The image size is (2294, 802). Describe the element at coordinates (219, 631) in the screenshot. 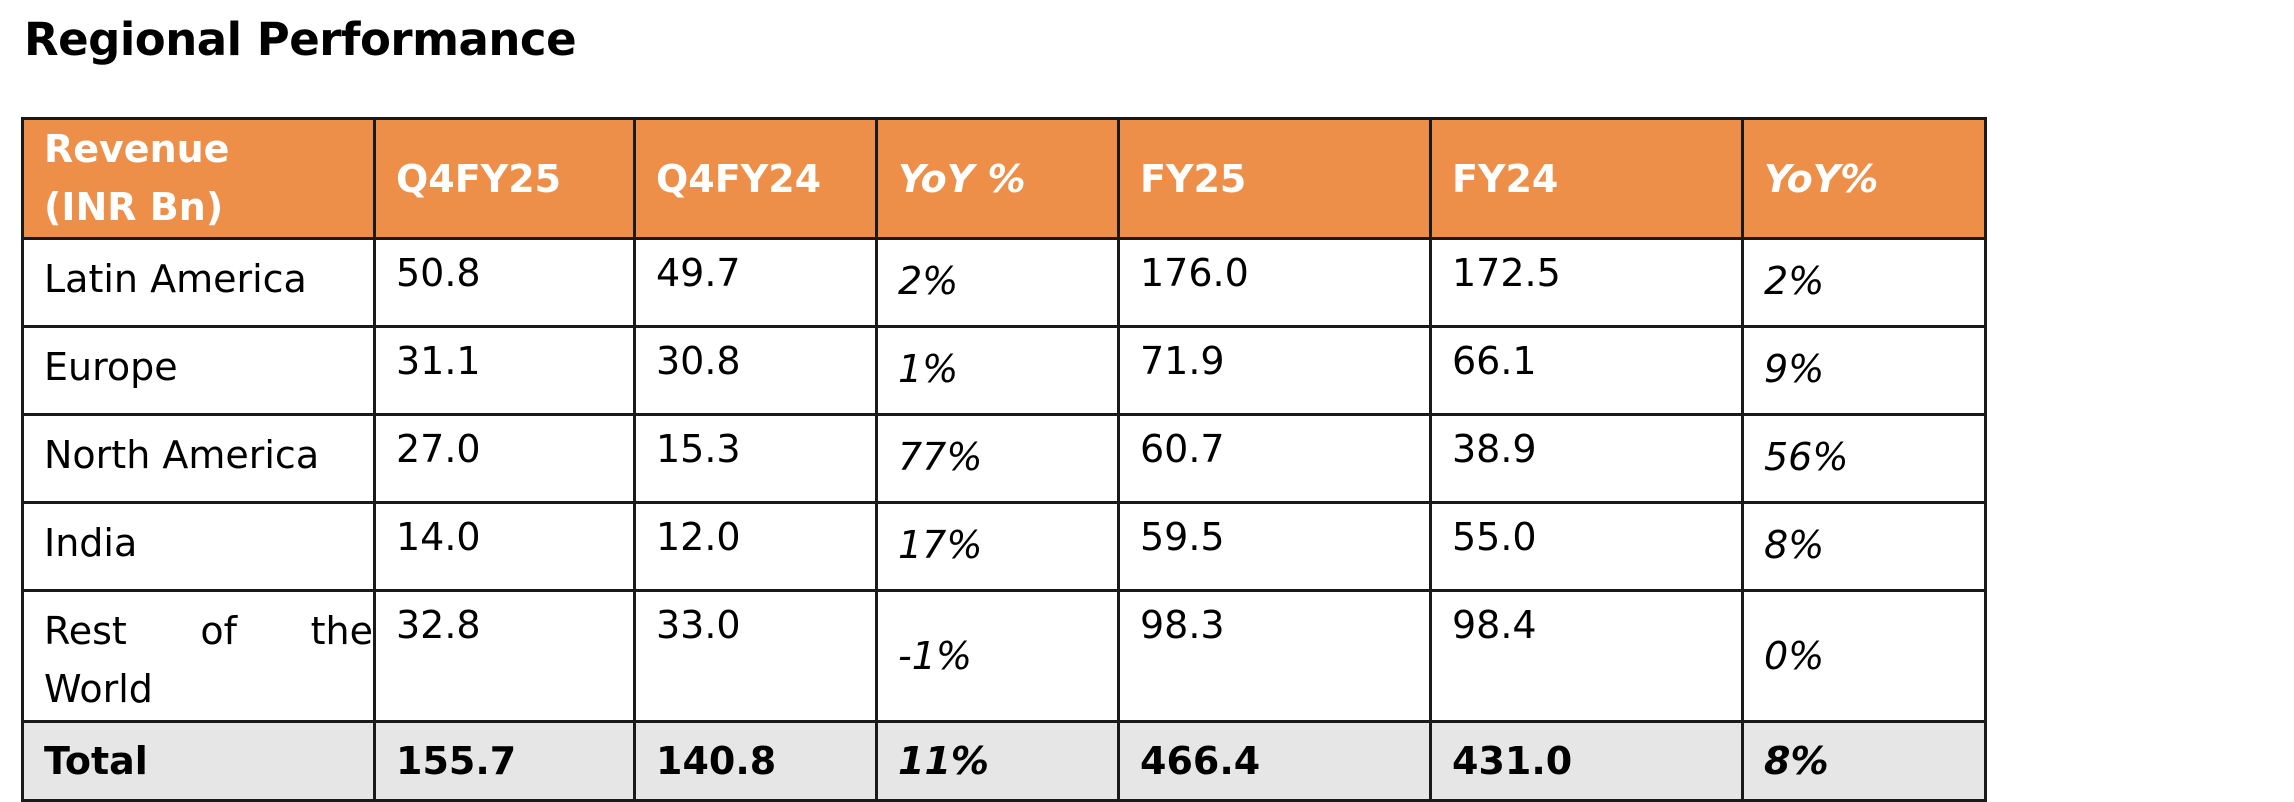

I see `region-word: of` at that location.